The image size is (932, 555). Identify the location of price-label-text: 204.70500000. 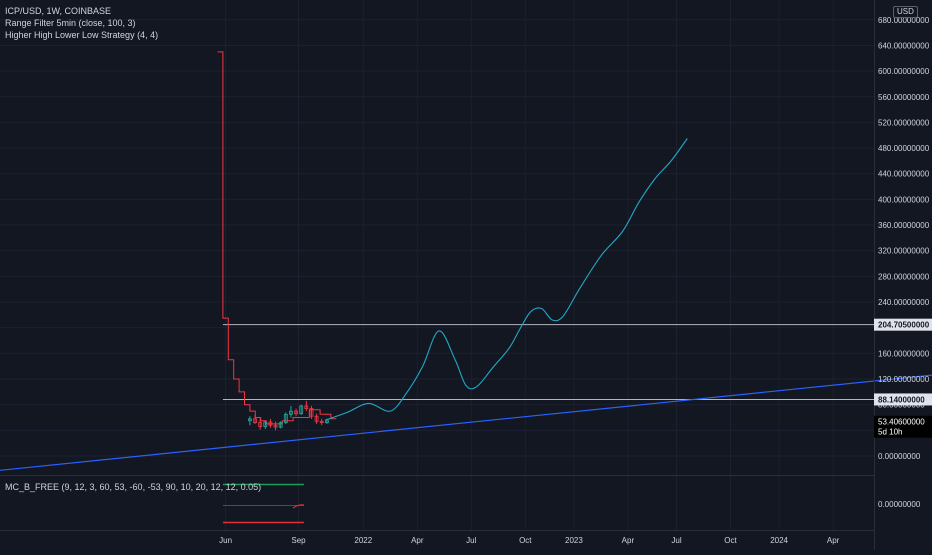
(904, 325).